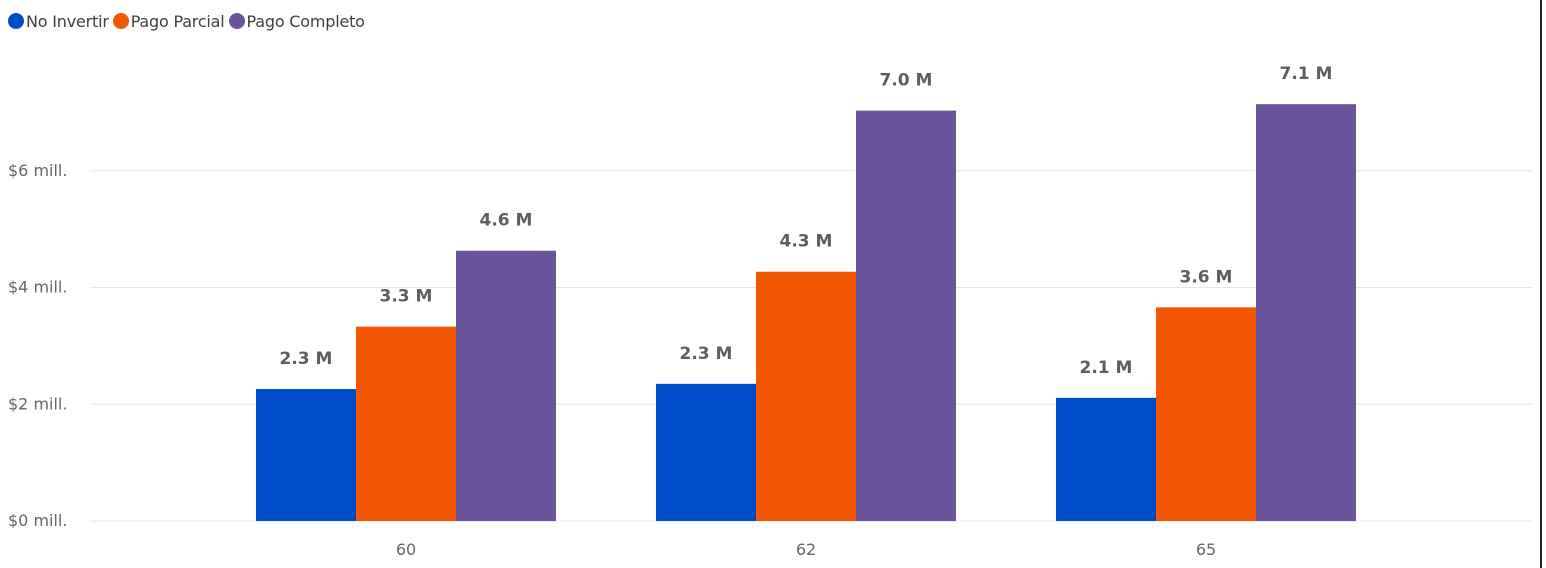 This screenshot has width=1546, height=568. Describe the element at coordinates (37, 520) in the screenshot. I see `y-tick-label-0: $0 mill.` at that location.